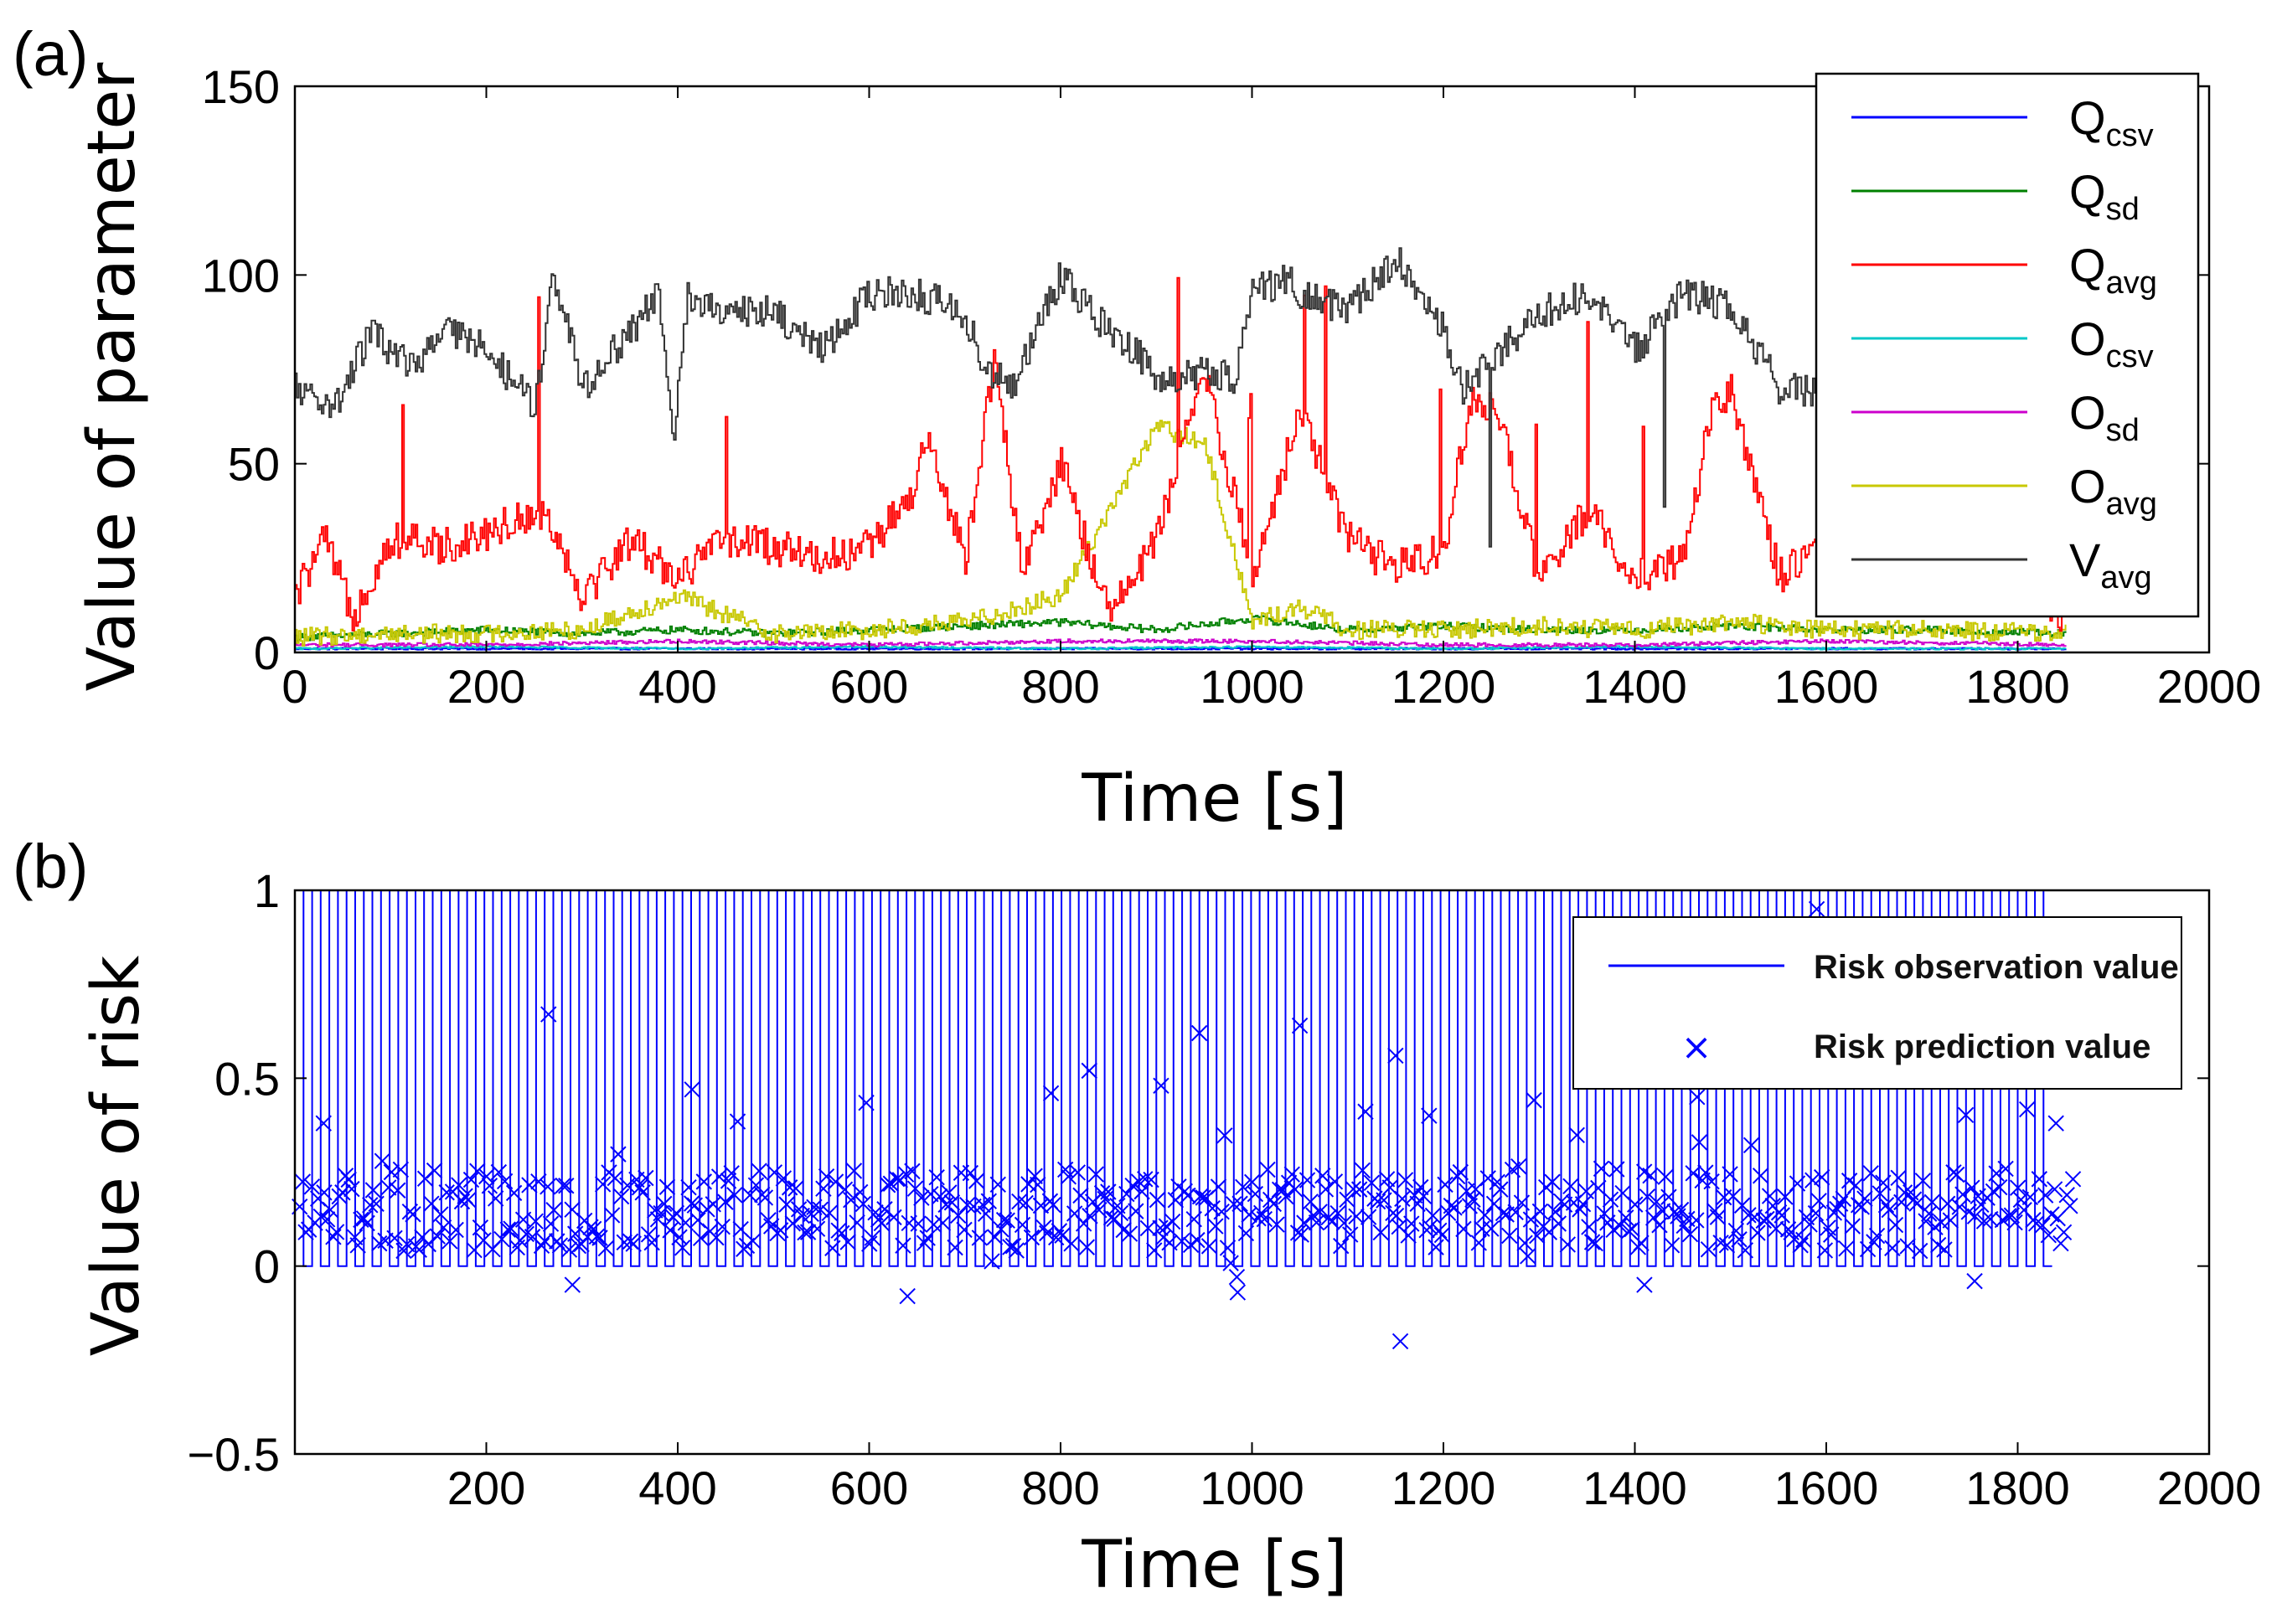  I want to click on x-tick-label: 400, so click(677, 686).